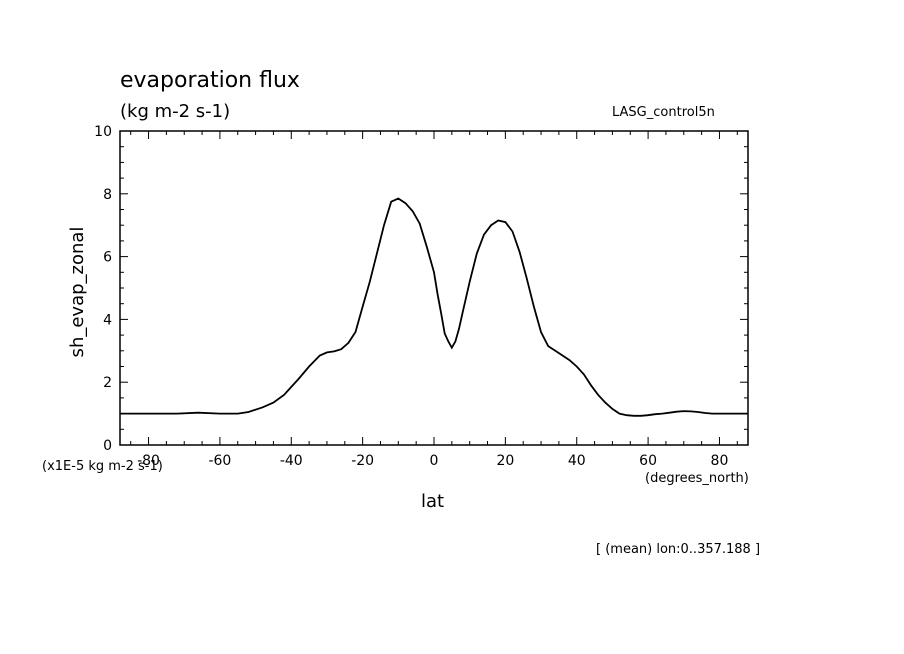 The width and height of the screenshot is (904, 654). What do you see at coordinates (362, 461) in the screenshot?
I see `x-tick-label: -20` at bounding box center [362, 461].